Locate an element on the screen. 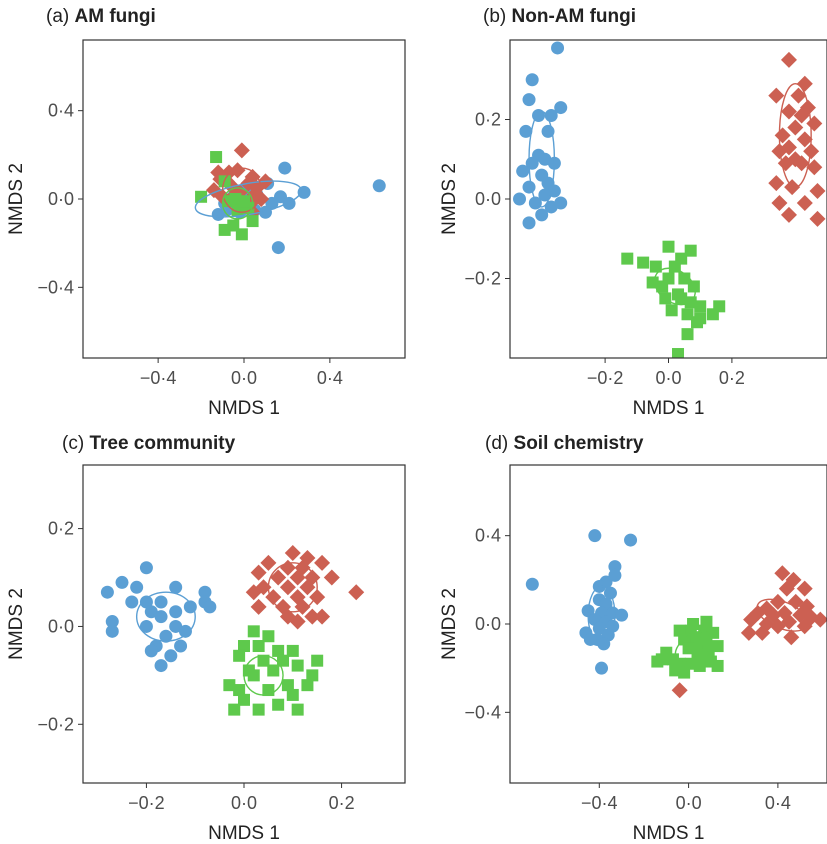 This screenshot has height=844, width=827. panel-b-xtick-label: 0·2 is located at coordinates (732, 378).